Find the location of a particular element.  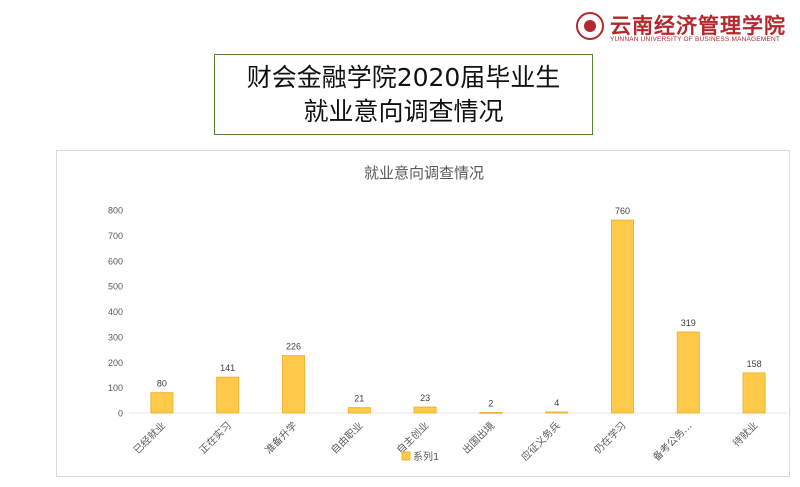

data-label: 21 is located at coordinates (359, 399).